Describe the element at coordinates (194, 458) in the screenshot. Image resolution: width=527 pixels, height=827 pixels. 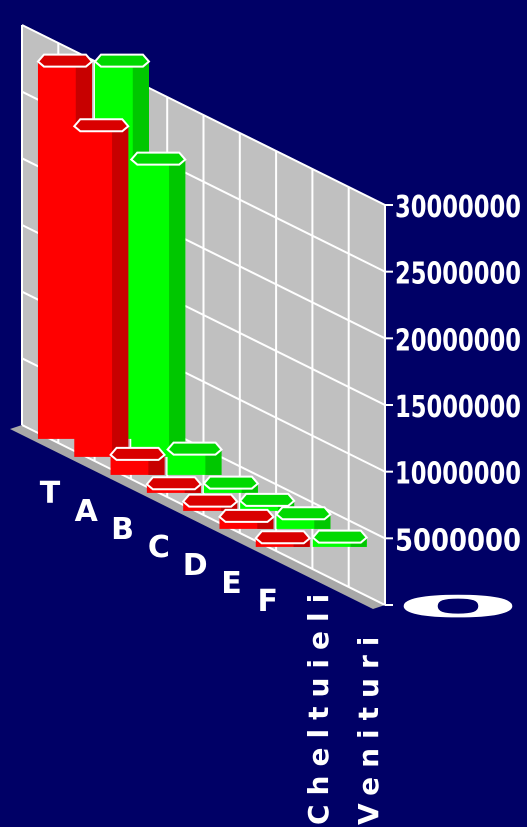
I see `bar-venituri-b` at that location.